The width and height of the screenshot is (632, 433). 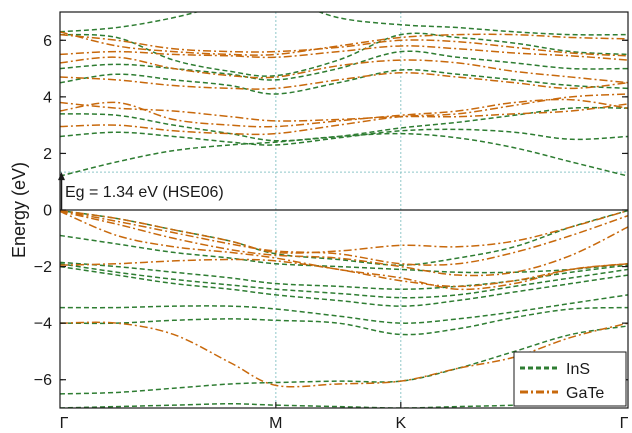 I want to click on x-tick-label: K, so click(x=400, y=423).